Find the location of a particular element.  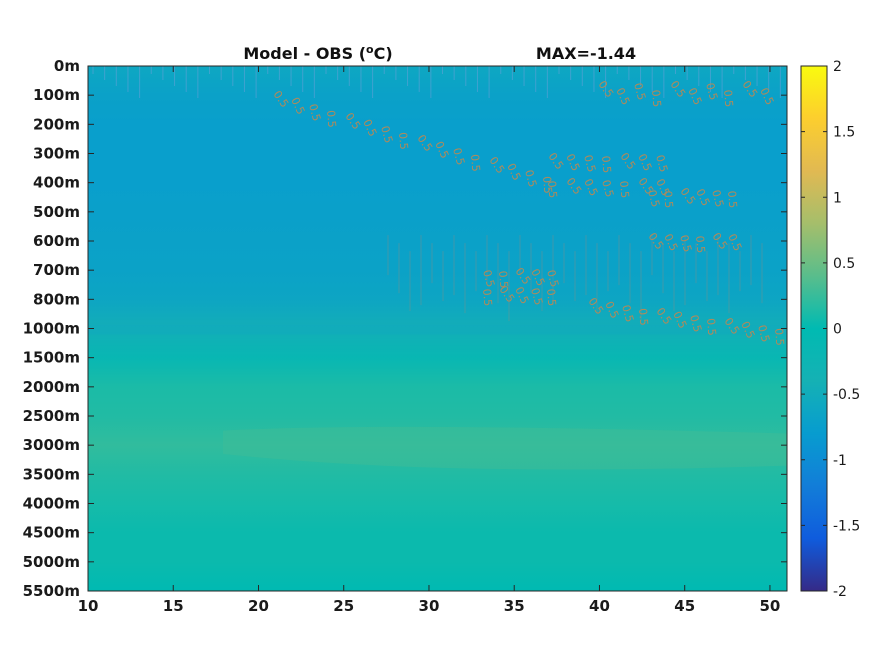

y-tick-label: 2500m is located at coordinates (51, 416).